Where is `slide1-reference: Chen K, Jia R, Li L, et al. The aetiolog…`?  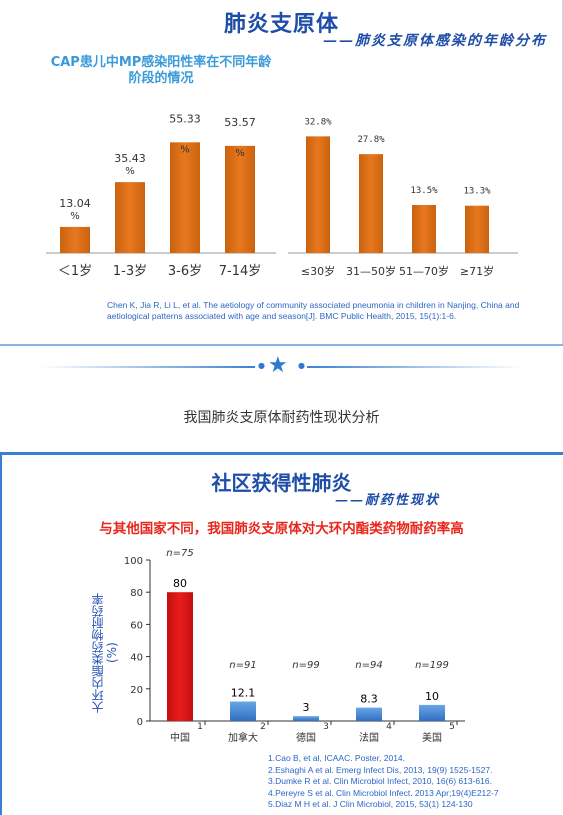 slide1-reference: Chen K, Jia R, Li L, et al. The aetiolog… is located at coordinates (313, 310).